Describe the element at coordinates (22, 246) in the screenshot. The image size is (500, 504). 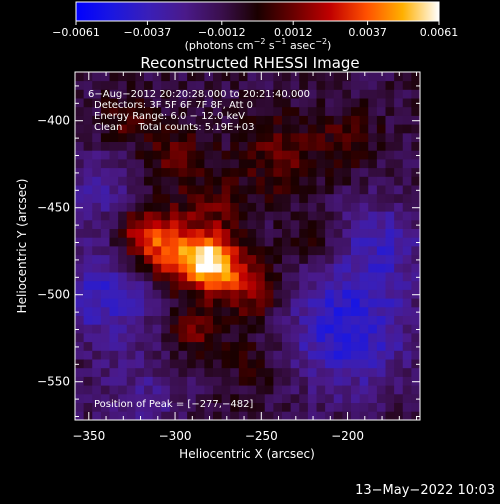
I see `y-axis-label: Heliocentric Y (arcsec)` at that location.